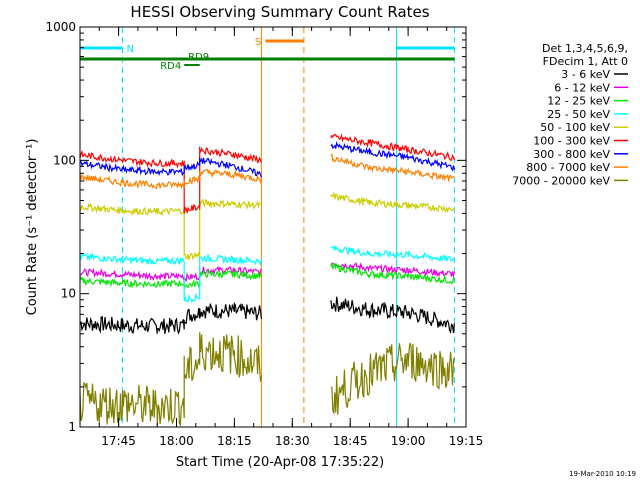 The image size is (640, 480). I want to click on flag-label: RD4, so click(170, 66).